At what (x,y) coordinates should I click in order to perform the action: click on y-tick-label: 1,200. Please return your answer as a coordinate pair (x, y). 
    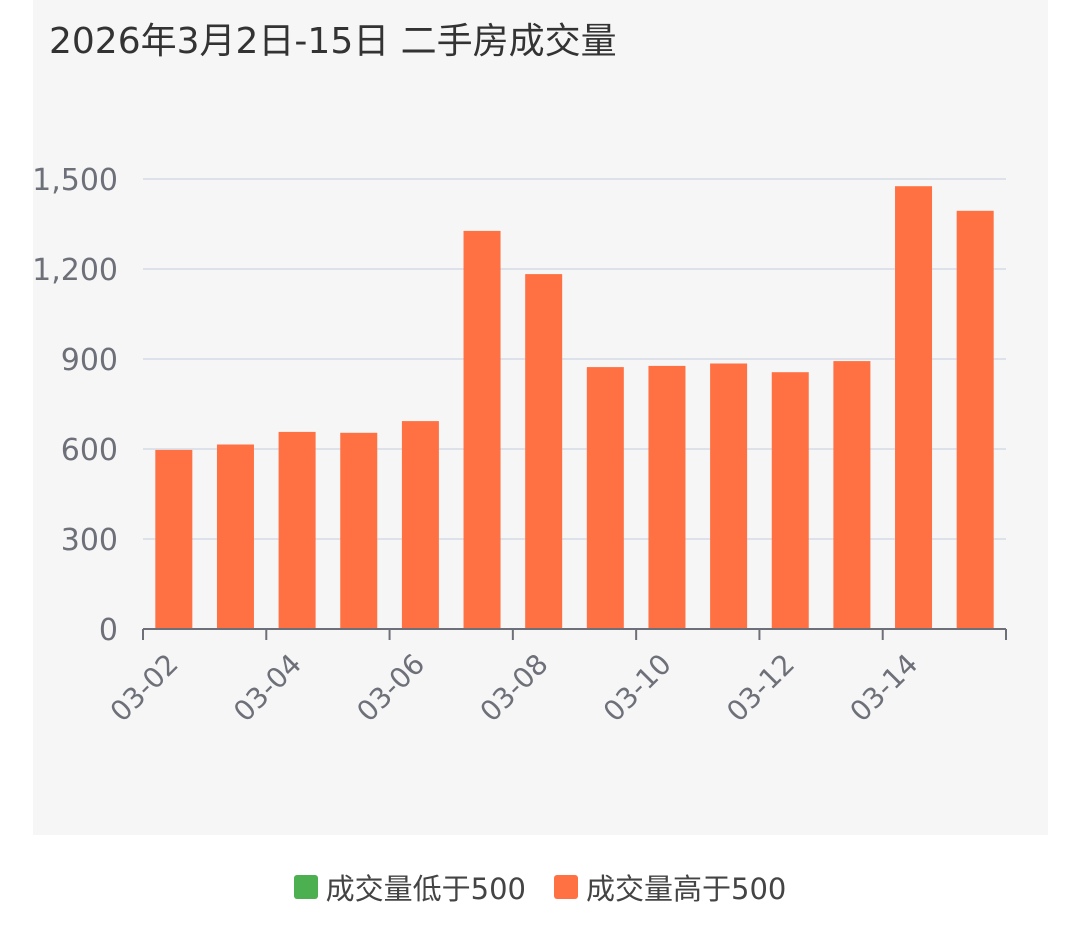
    Looking at the image, I should click on (75, 270).